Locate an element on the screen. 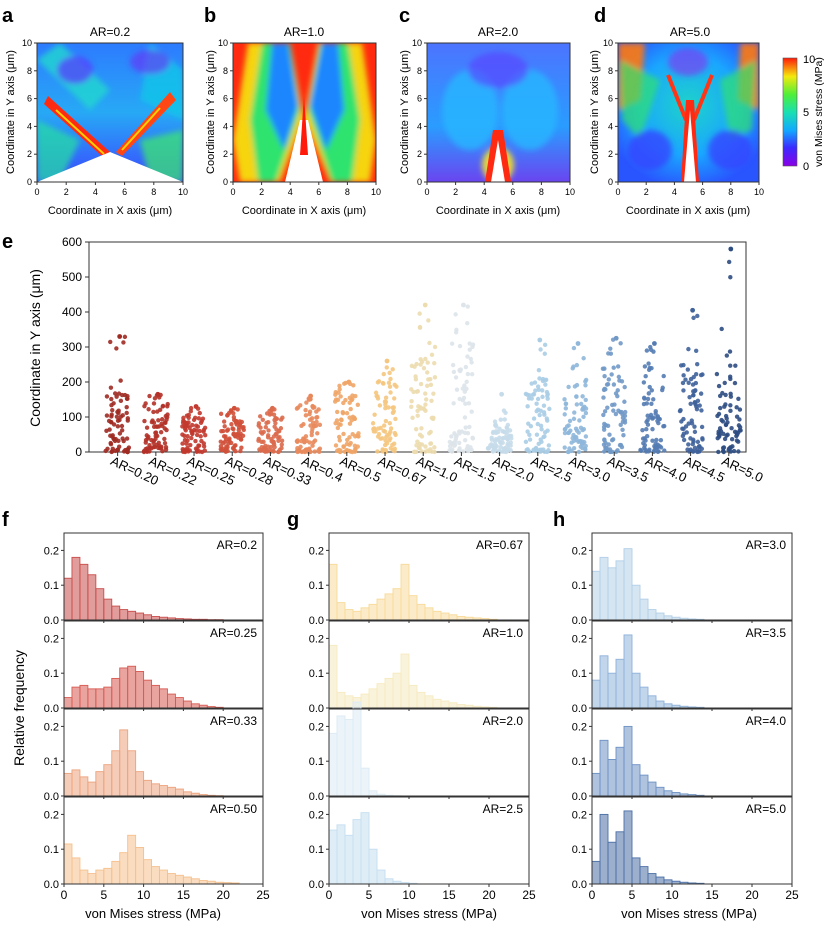 This screenshot has width=831, height=928. map-ylabel-d: Coordinate in Y axis (μm) is located at coordinates (595, 112).